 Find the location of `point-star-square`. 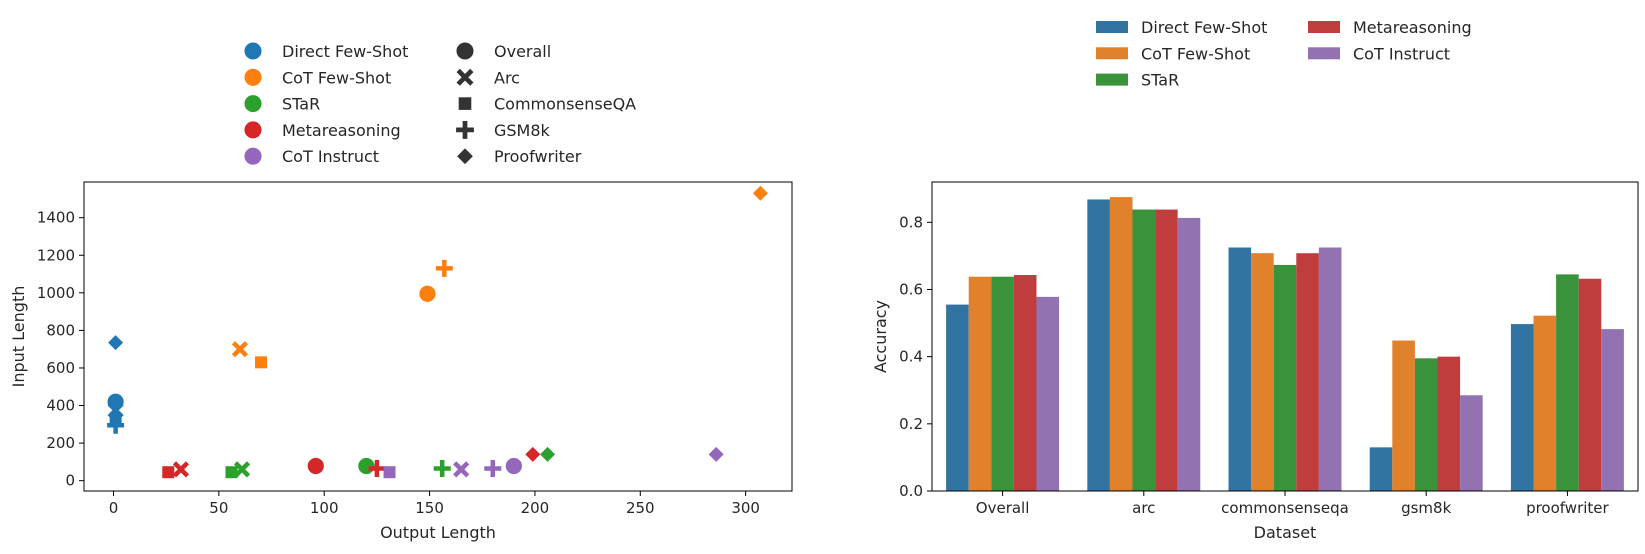

point-star-square is located at coordinates (231, 472).